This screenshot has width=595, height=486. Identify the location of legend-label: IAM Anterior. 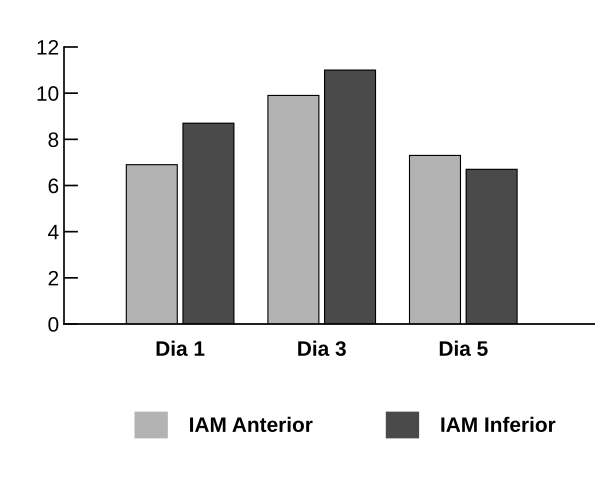
(251, 424).